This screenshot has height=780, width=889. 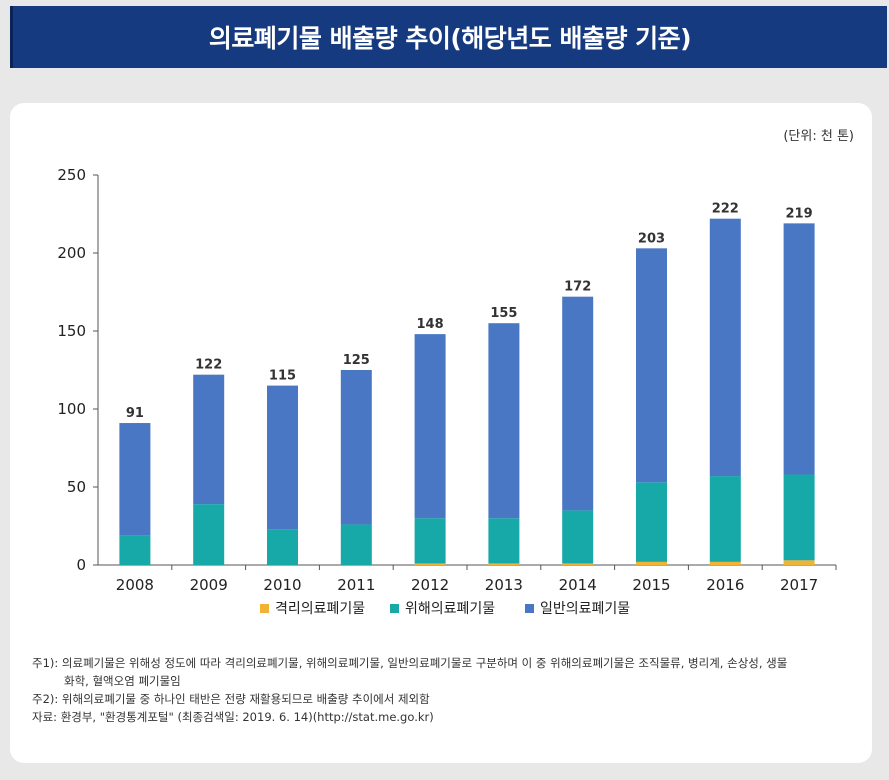 I want to click on legend-label: 격리의료폐기물, so click(x=320, y=609).